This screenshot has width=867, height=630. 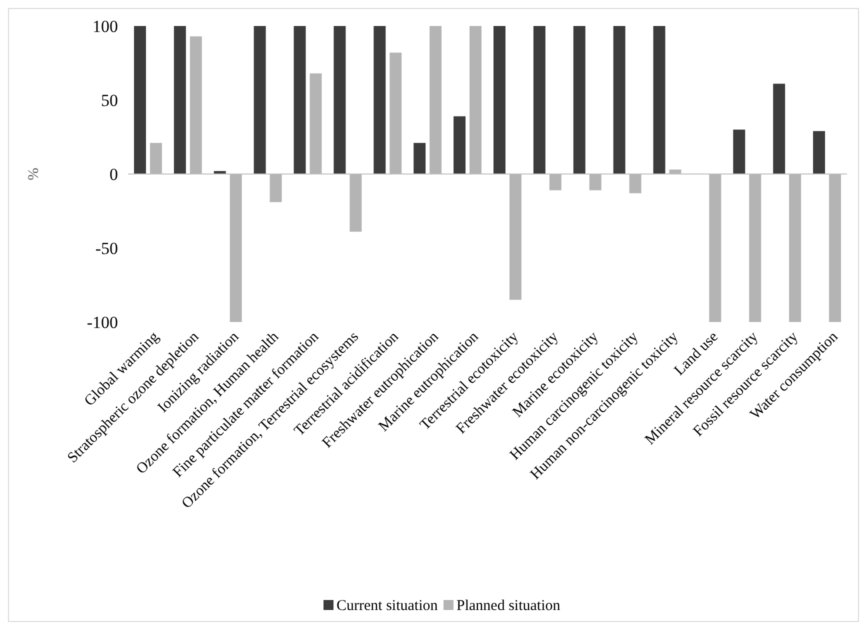 What do you see at coordinates (114, 174) in the screenshot?
I see `y-tick-label: 0` at bounding box center [114, 174].